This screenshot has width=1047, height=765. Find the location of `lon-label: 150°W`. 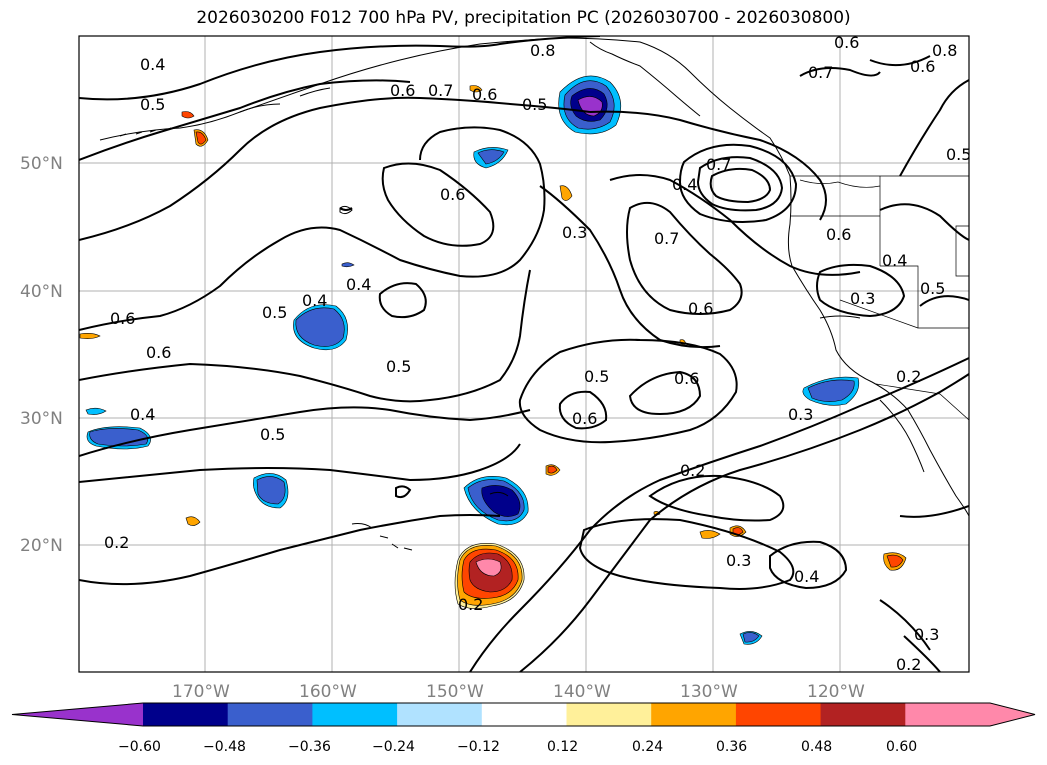

lon-label: 150°W is located at coordinates (455, 692).